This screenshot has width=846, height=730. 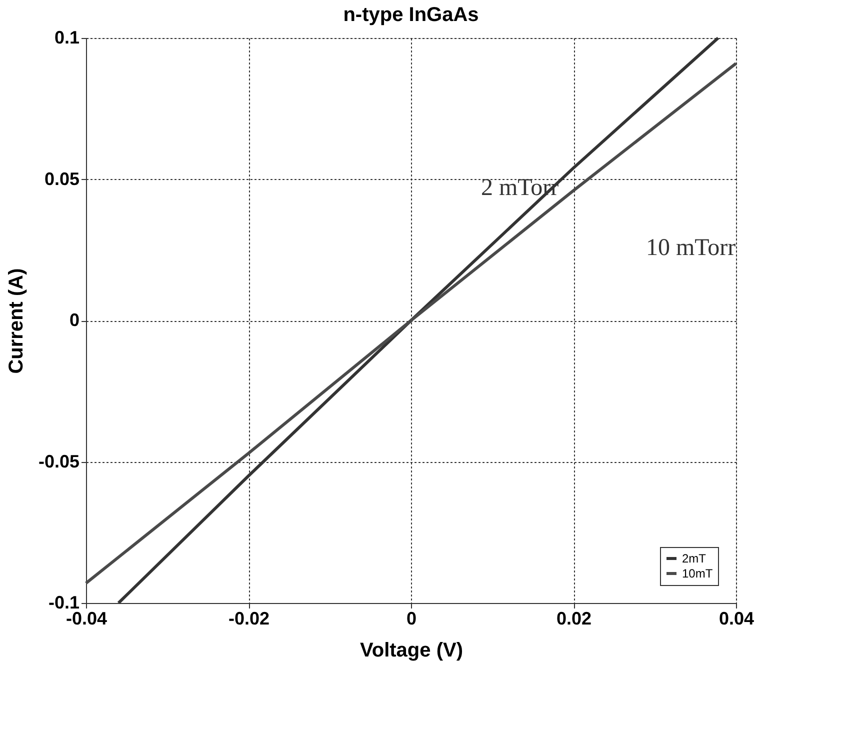 What do you see at coordinates (67, 38) in the screenshot?
I see `y-tick-label: 0.1` at bounding box center [67, 38].